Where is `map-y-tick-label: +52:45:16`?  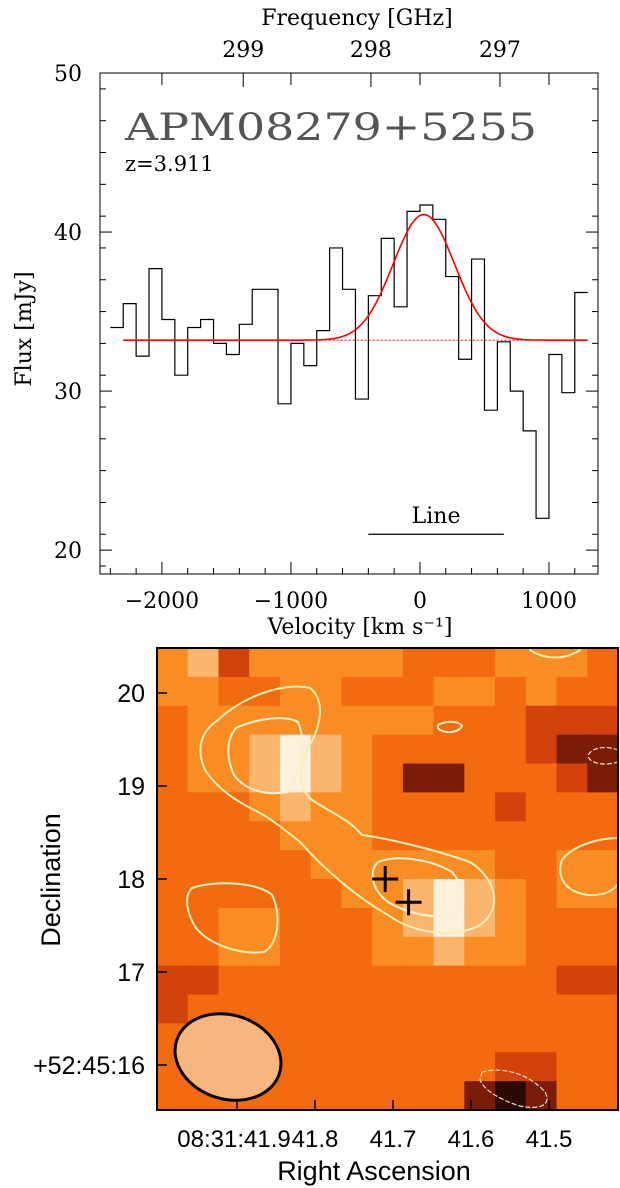
map-y-tick-label: +52:45:16 is located at coordinates (89, 1066).